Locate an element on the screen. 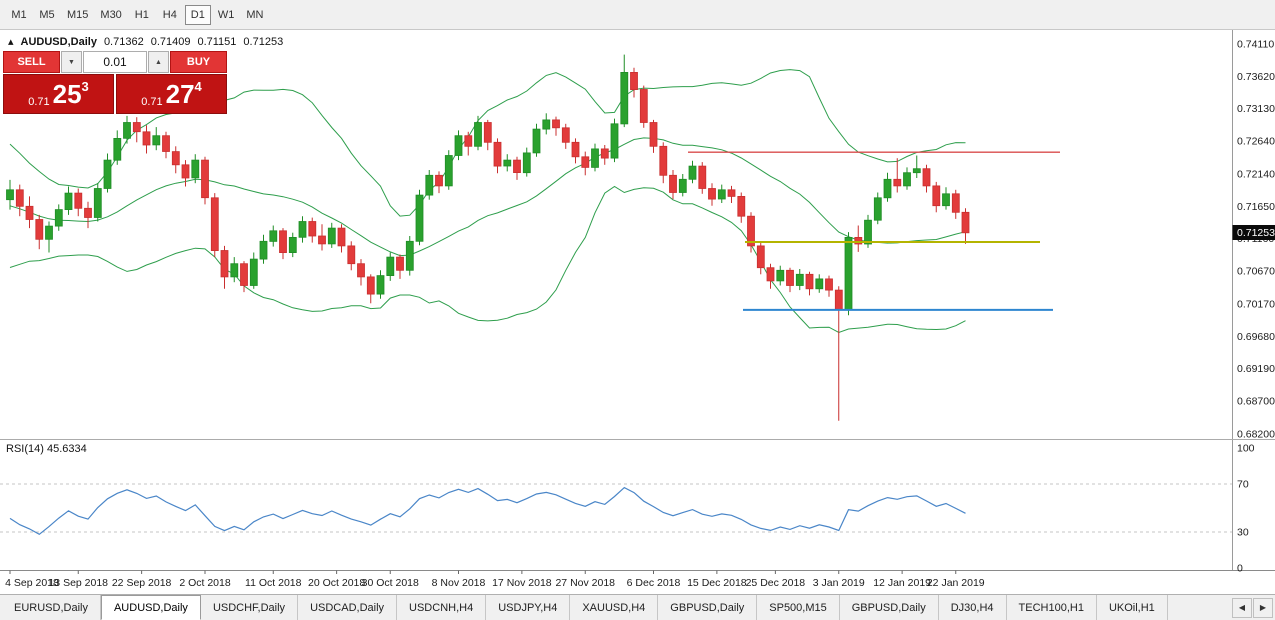  bollinger-middle-band is located at coordinates (487, 197).